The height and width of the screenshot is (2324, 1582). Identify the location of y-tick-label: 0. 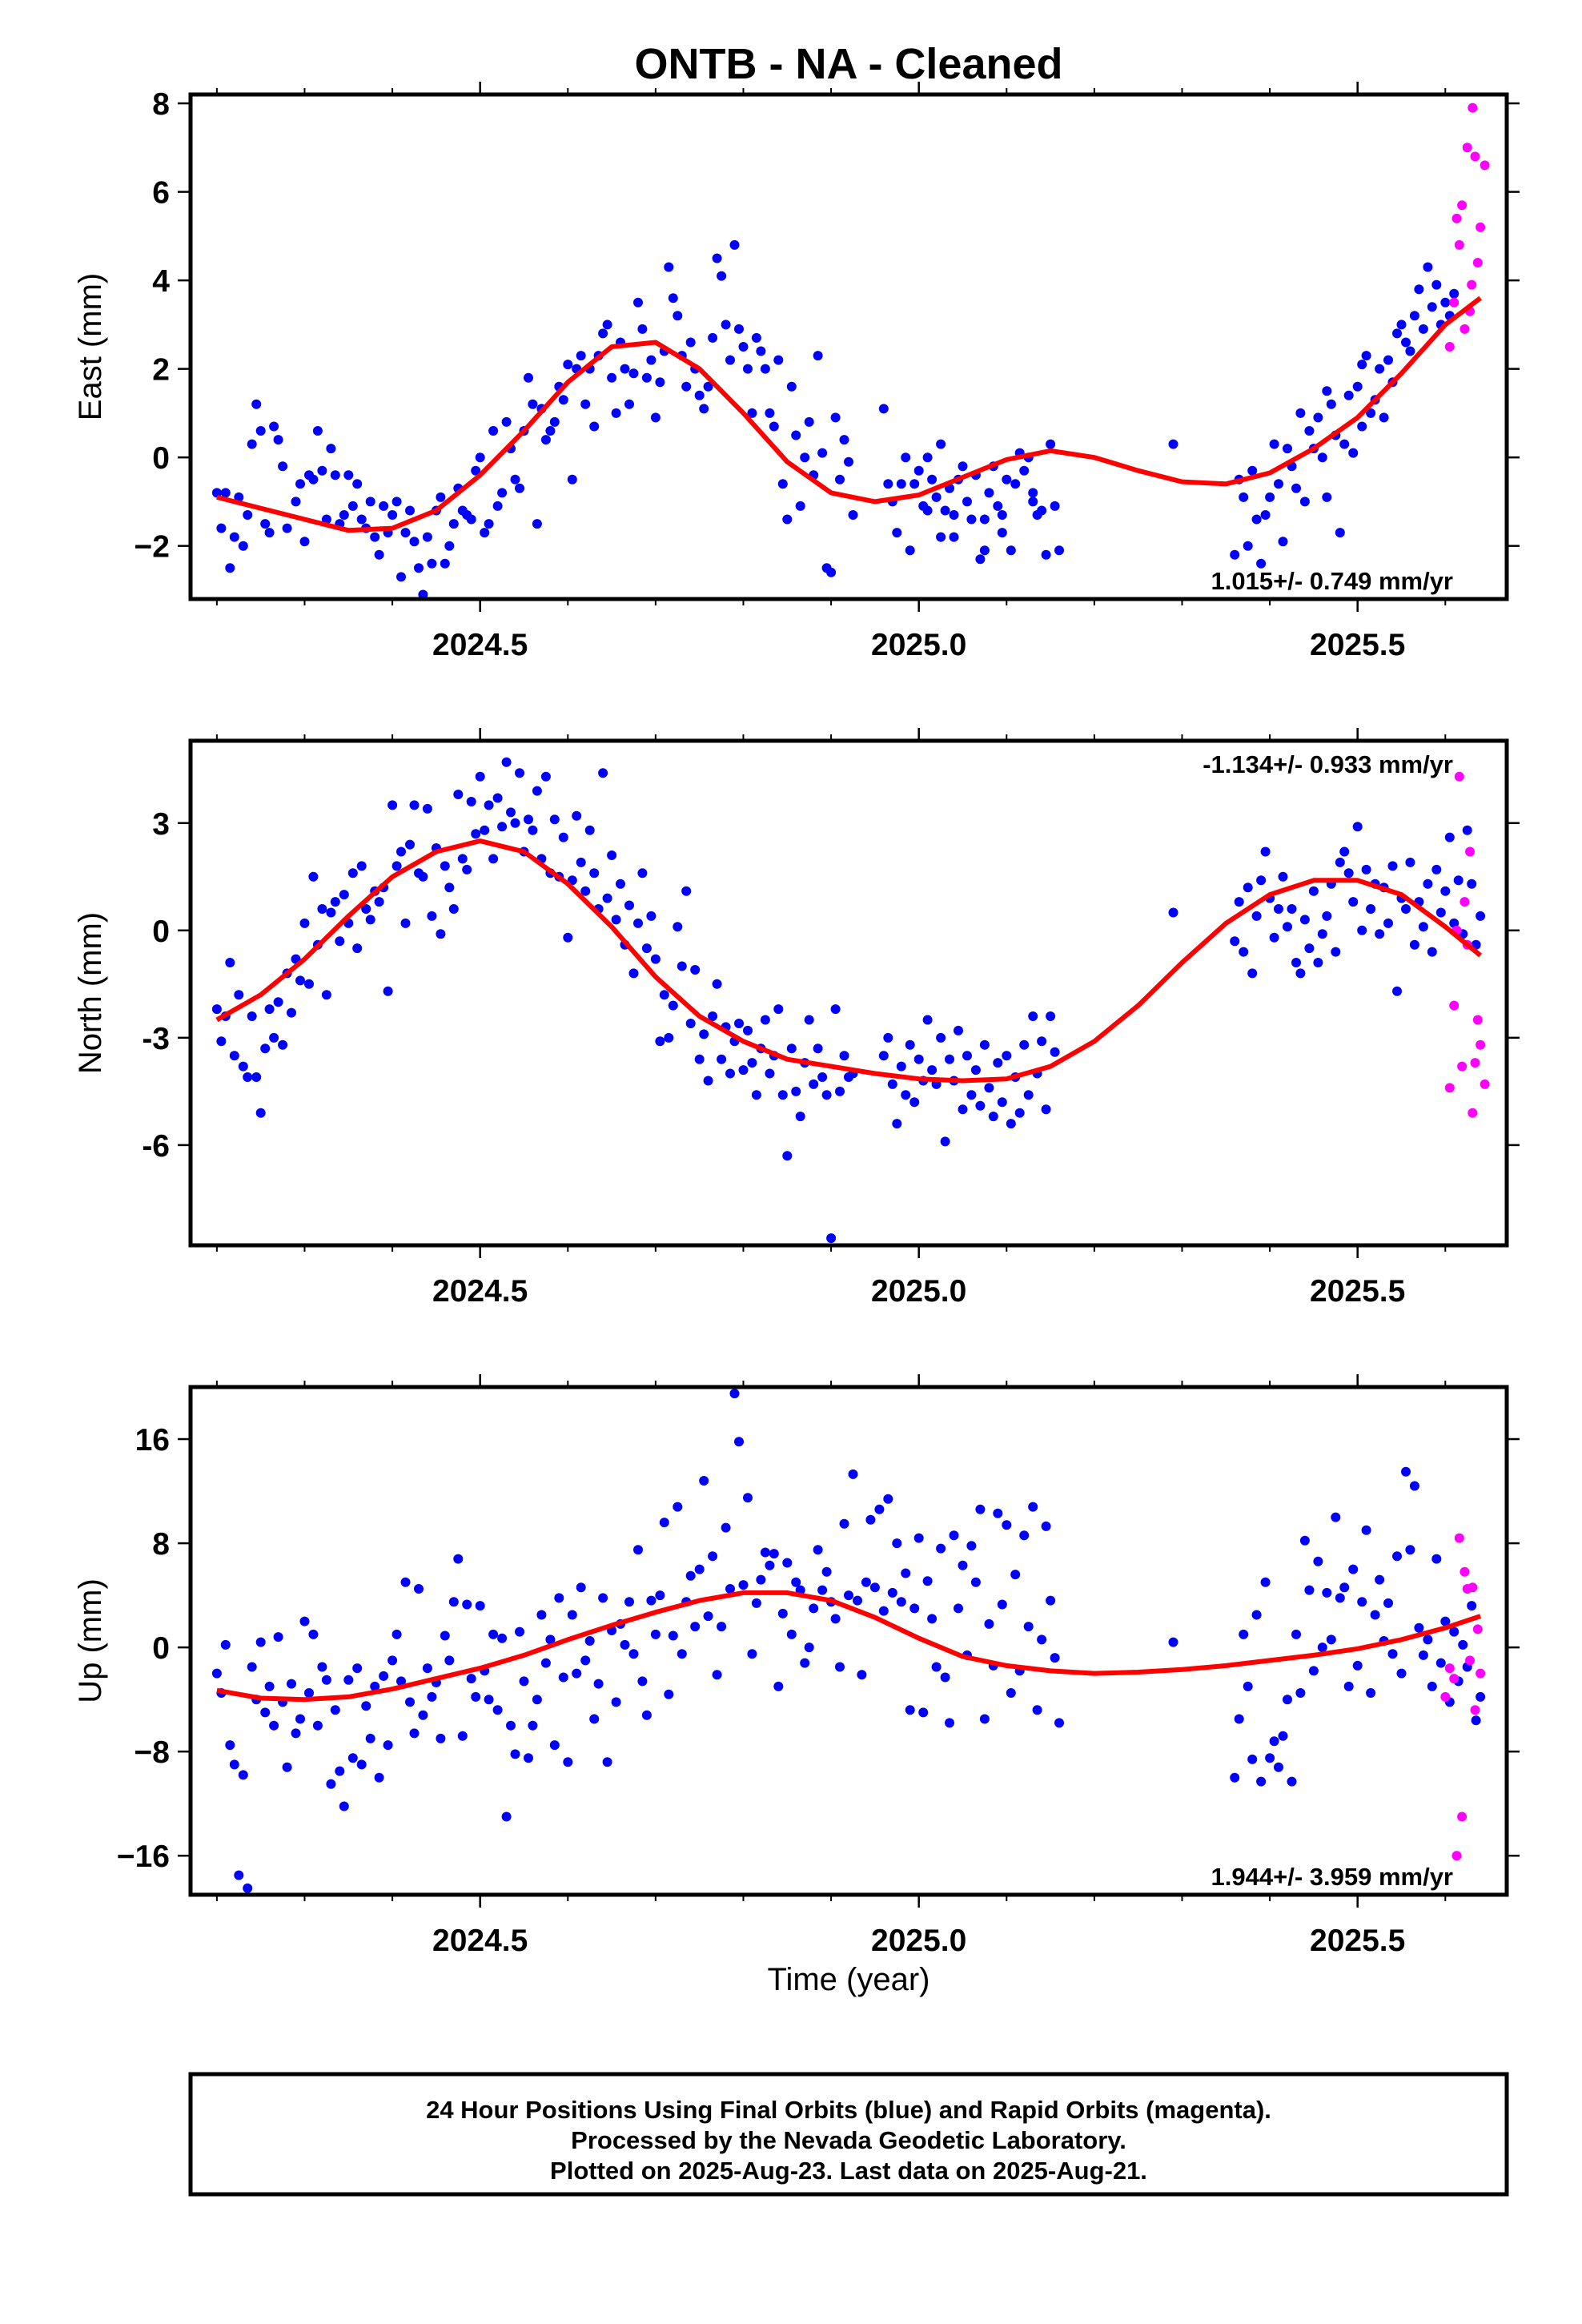
(161, 1648).